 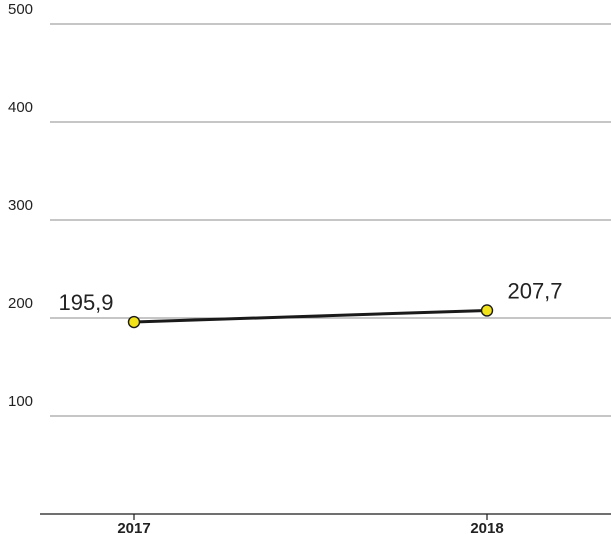 I want to click on data-label-2018: 207,7, so click(x=534, y=290).